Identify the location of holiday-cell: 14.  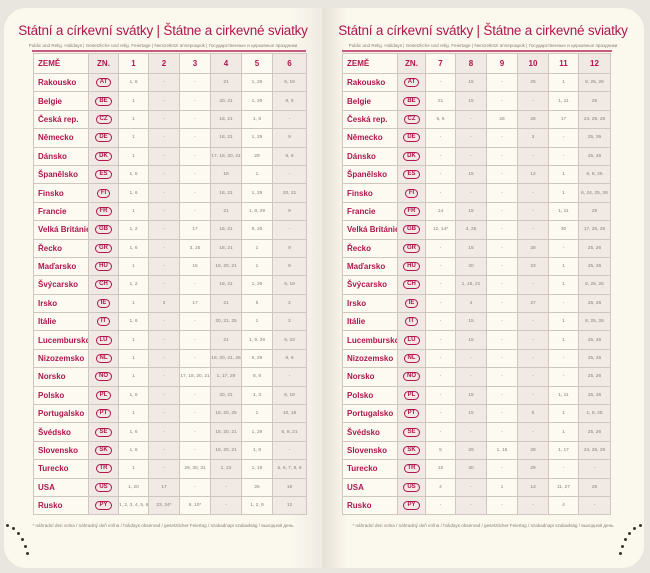
(440, 211).